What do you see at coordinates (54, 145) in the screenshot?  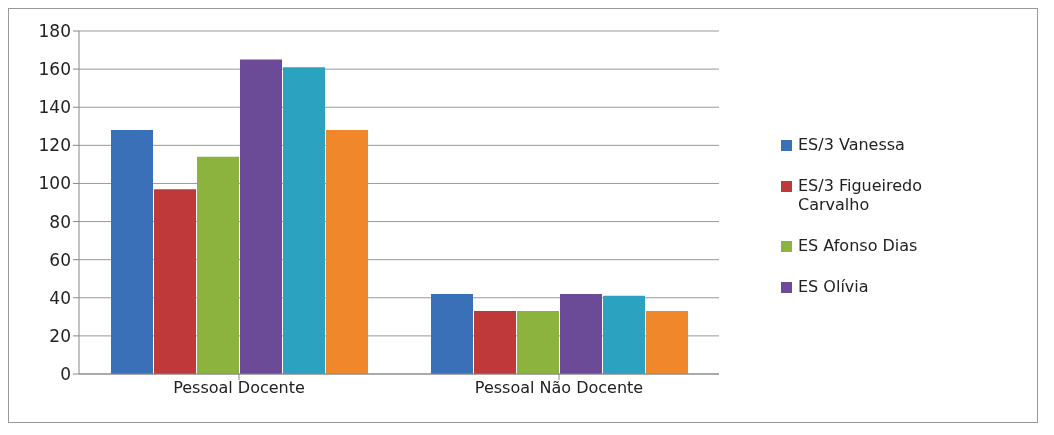 I see `y-tick-label: 120` at bounding box center [54, 145].